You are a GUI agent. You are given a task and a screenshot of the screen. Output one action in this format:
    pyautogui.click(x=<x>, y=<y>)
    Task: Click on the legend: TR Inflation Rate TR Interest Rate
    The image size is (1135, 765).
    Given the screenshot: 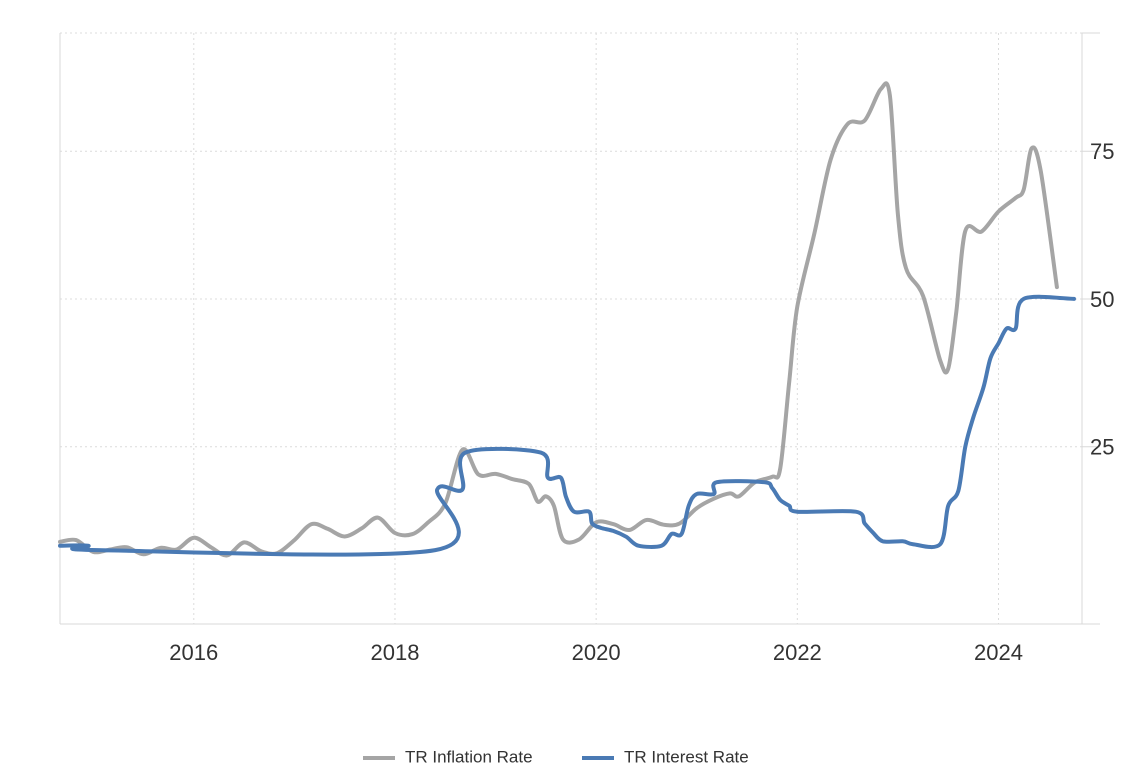 What is the action you would take?
    pyautogui.click(x=556, y=756)
    